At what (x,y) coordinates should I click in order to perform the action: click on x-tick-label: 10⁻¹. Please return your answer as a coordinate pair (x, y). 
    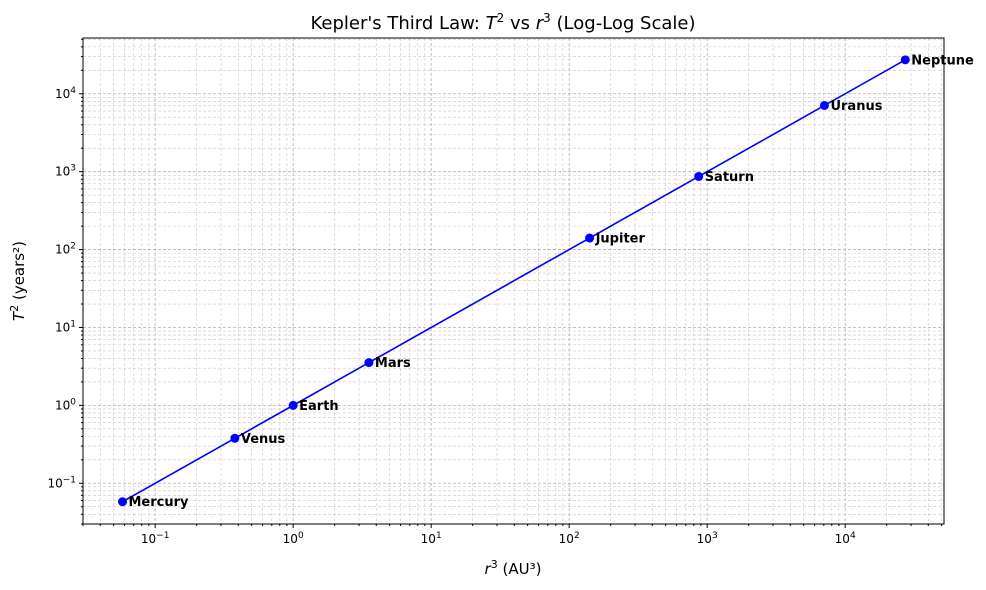
    Looking at the image, I should click on (155, 538).